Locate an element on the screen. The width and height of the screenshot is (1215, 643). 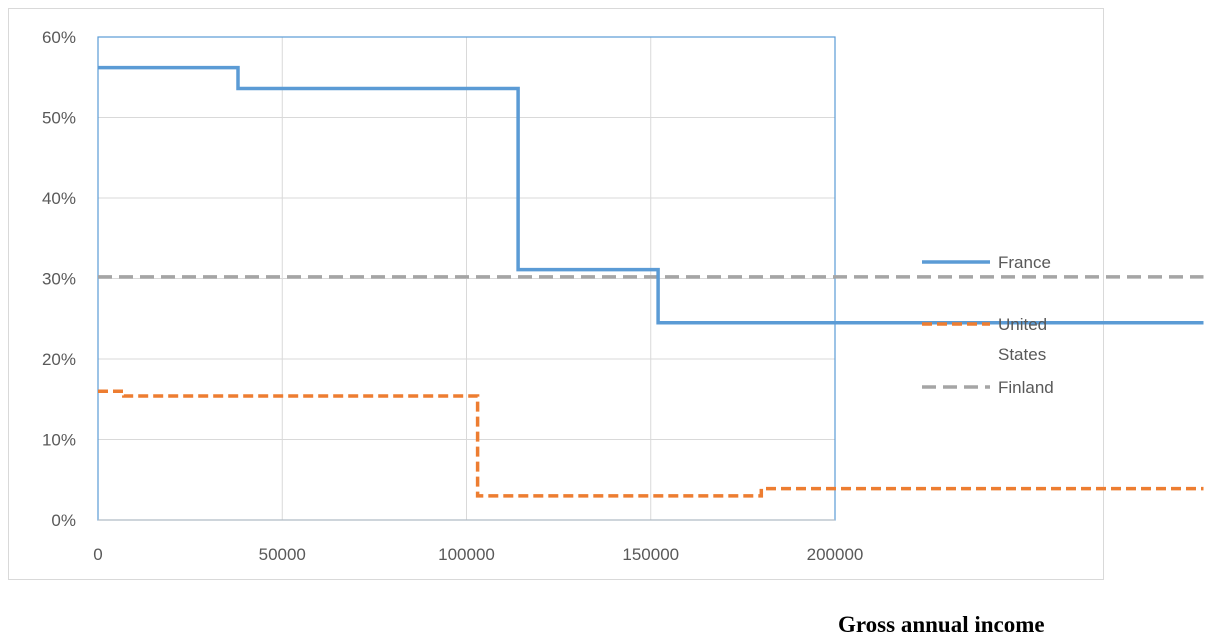
x-axis-ticks: 0 50000 100000 150000 200000 is located at coordinates (478, 554).